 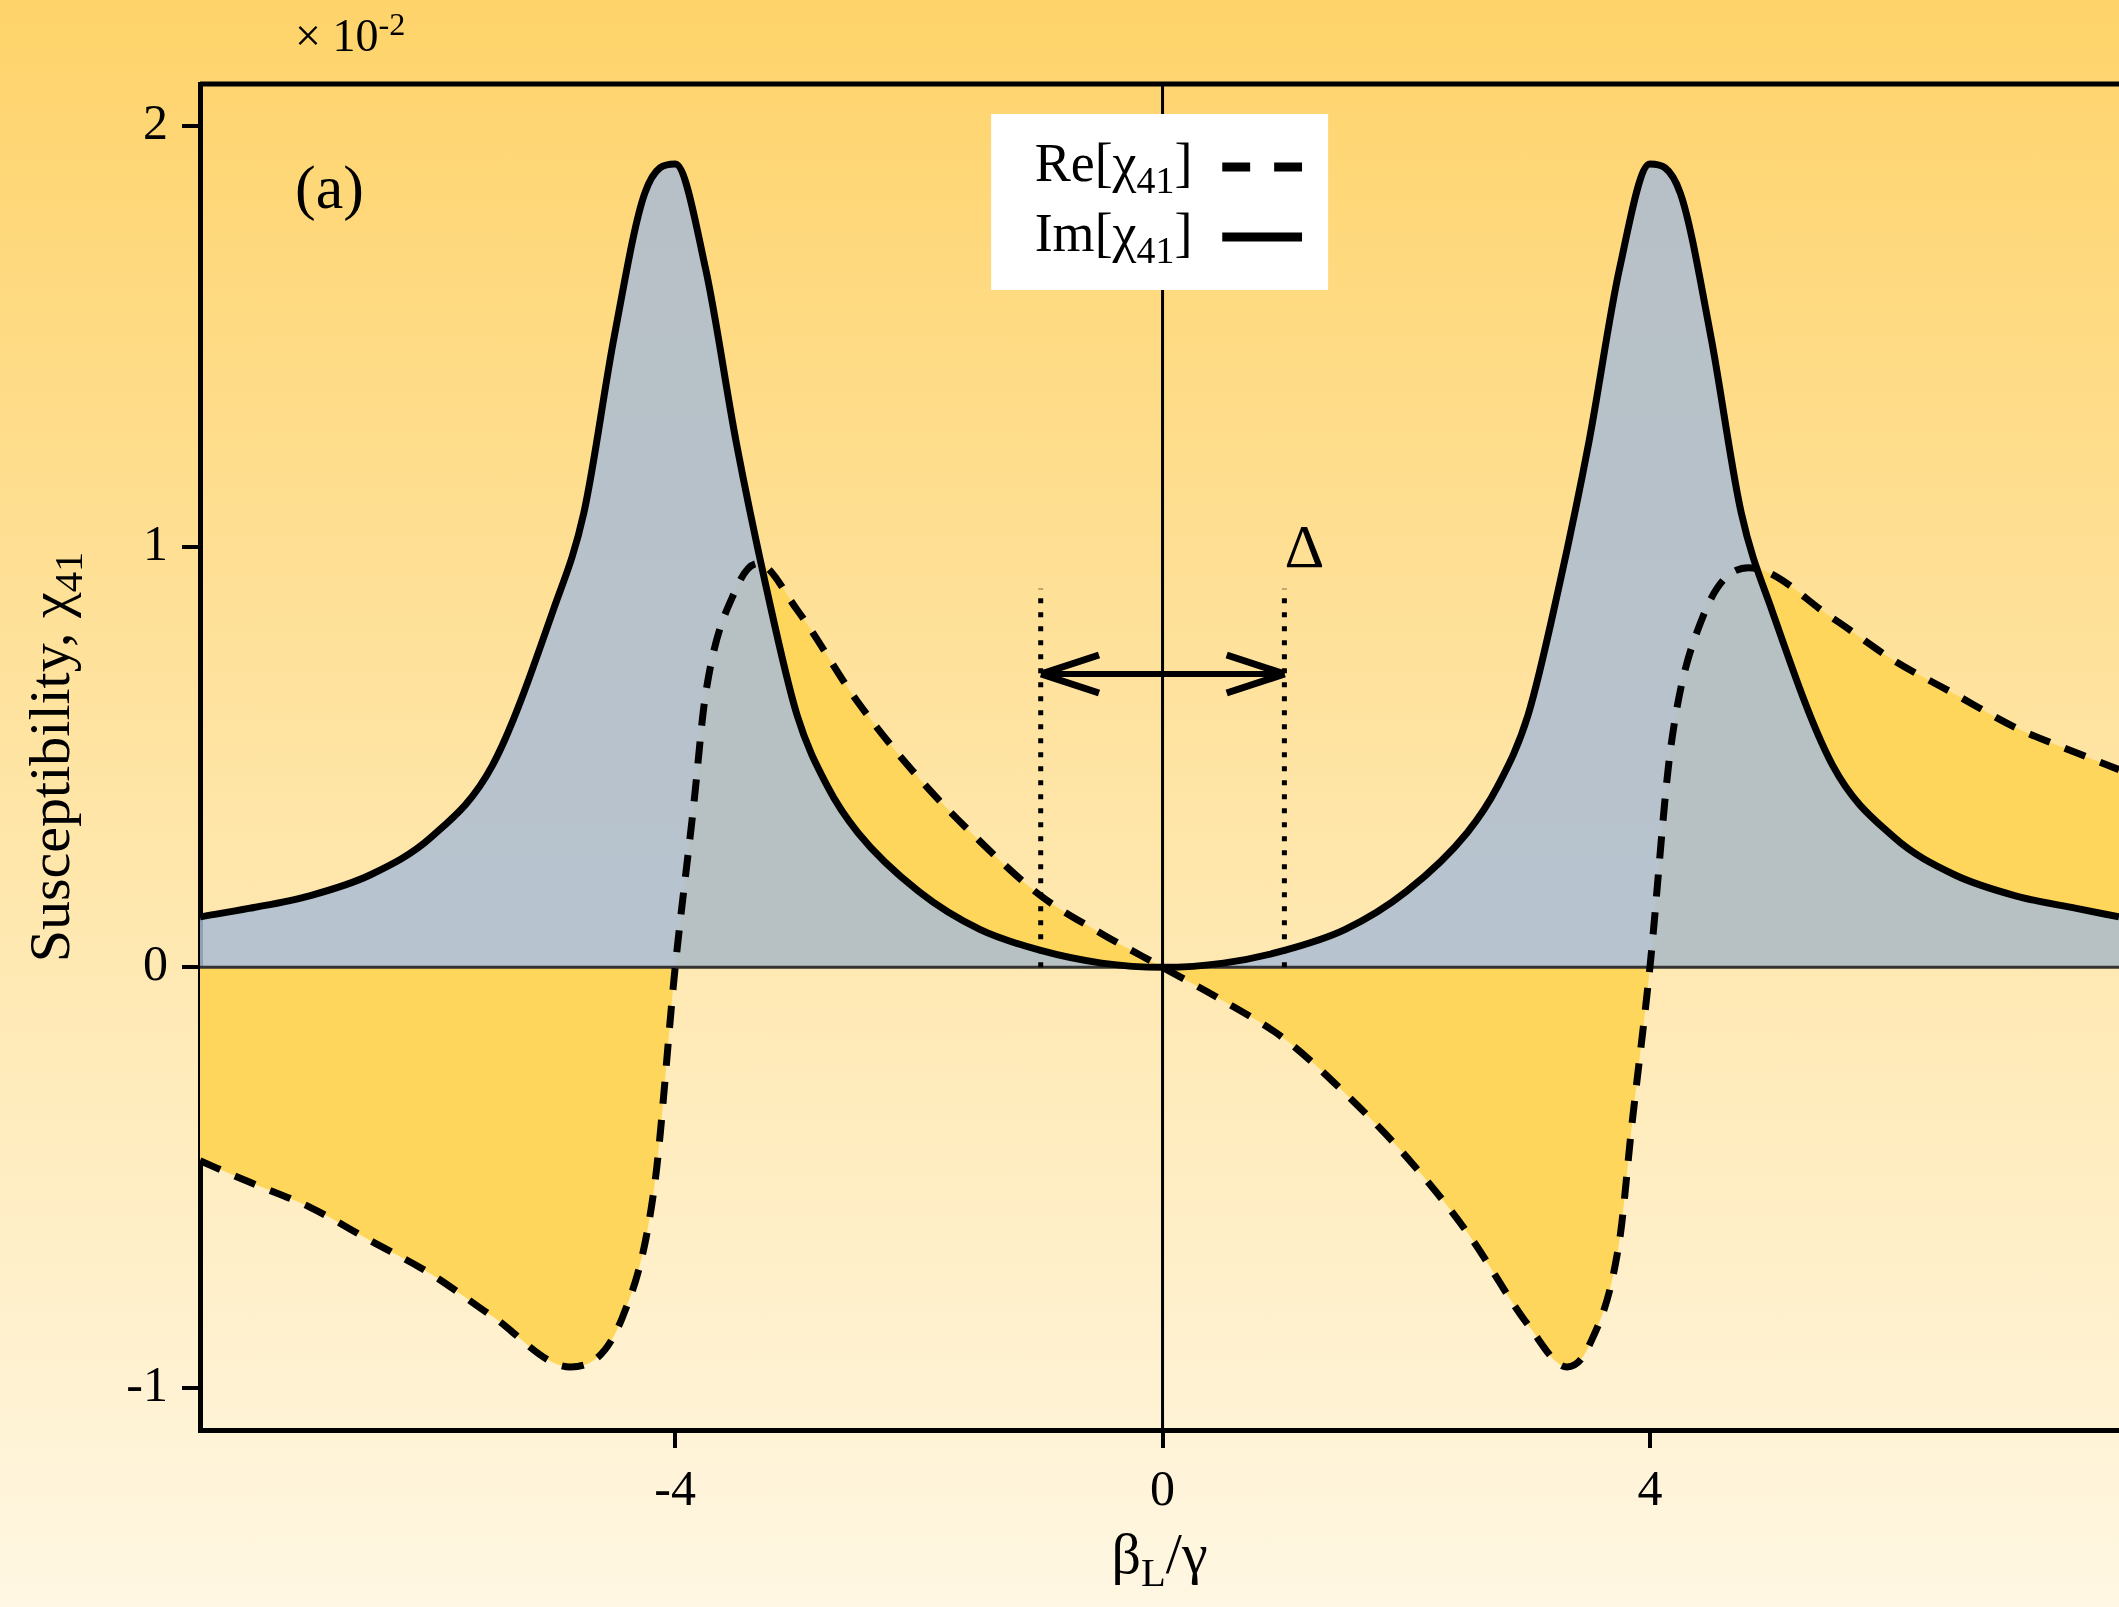 I want to click on x-tick-label: -4, so click(x=675, y=1488).